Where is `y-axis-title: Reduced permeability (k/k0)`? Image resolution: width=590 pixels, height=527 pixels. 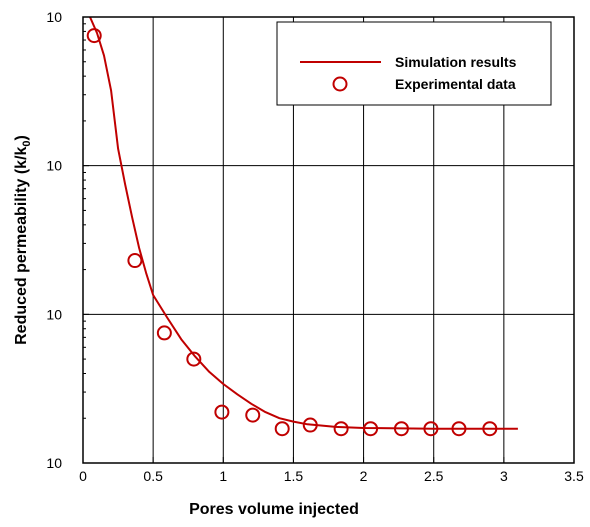
y-axis-title: Reduced permeability (k/k0) is located at coordinates (23, 240).